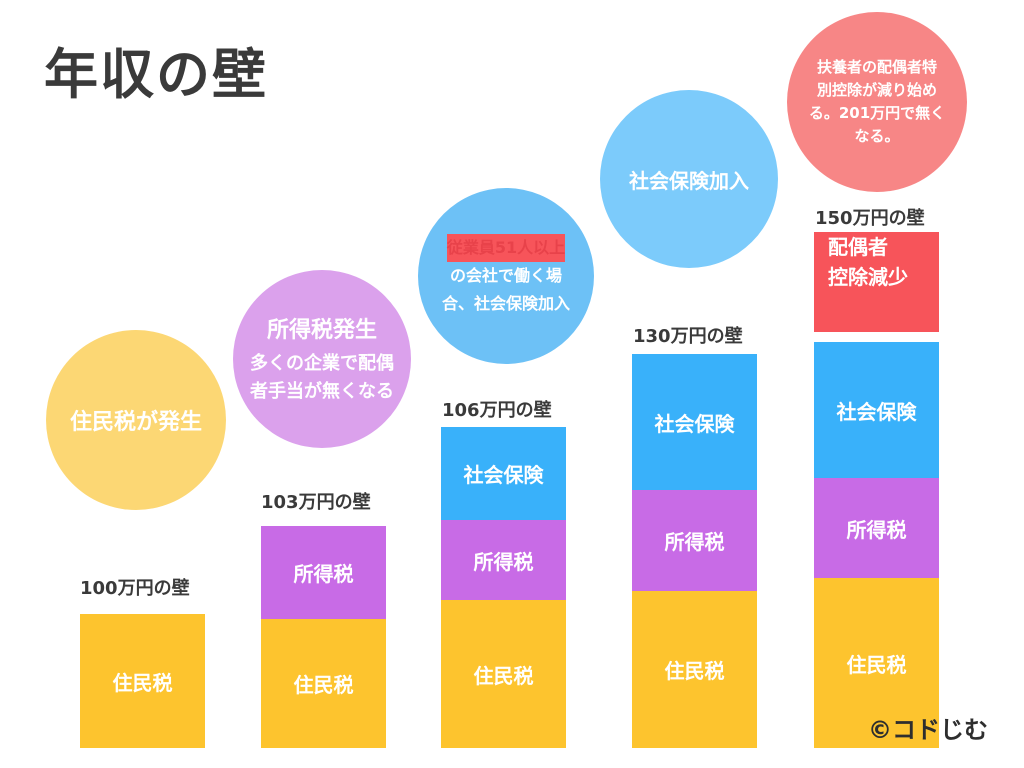  What do you see at coordinates (858, 247) in the screenshot?
I see `bar-150-spouse-deduction-line-1: 配偶者` at bounding box center [858, 247].